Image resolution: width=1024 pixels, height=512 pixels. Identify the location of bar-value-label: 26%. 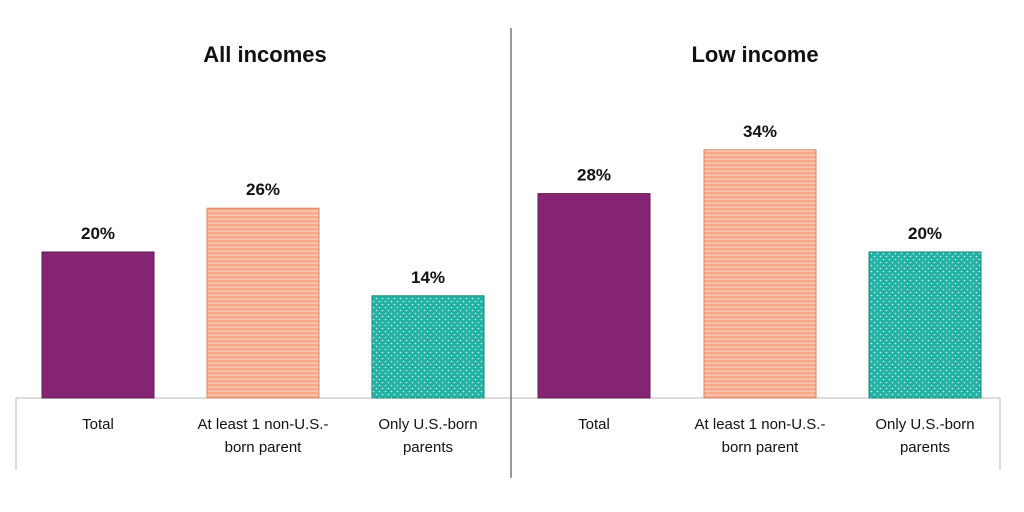
(263, 189).